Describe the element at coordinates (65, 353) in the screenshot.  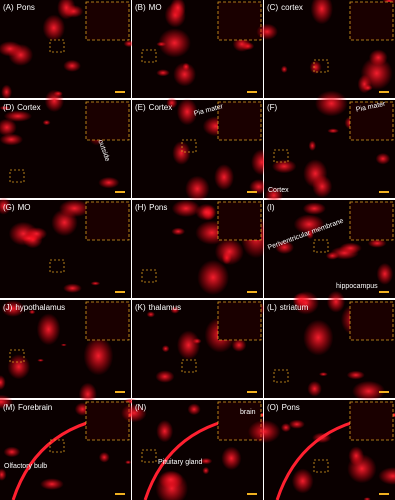
I see `panel: (J) hypothalamus` at that location.